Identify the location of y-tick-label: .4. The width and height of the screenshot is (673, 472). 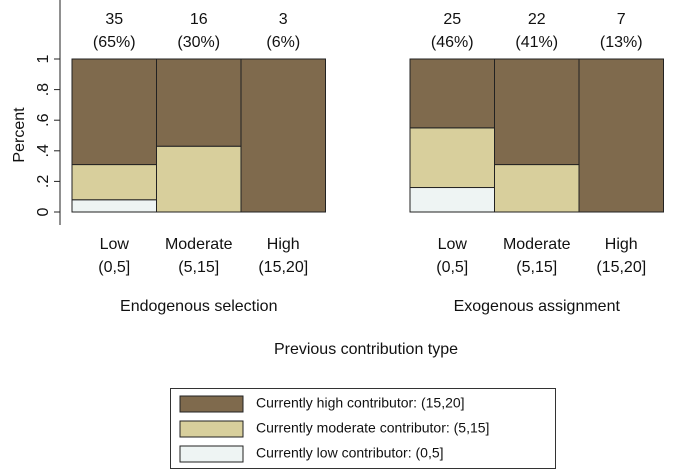
(43, 150).